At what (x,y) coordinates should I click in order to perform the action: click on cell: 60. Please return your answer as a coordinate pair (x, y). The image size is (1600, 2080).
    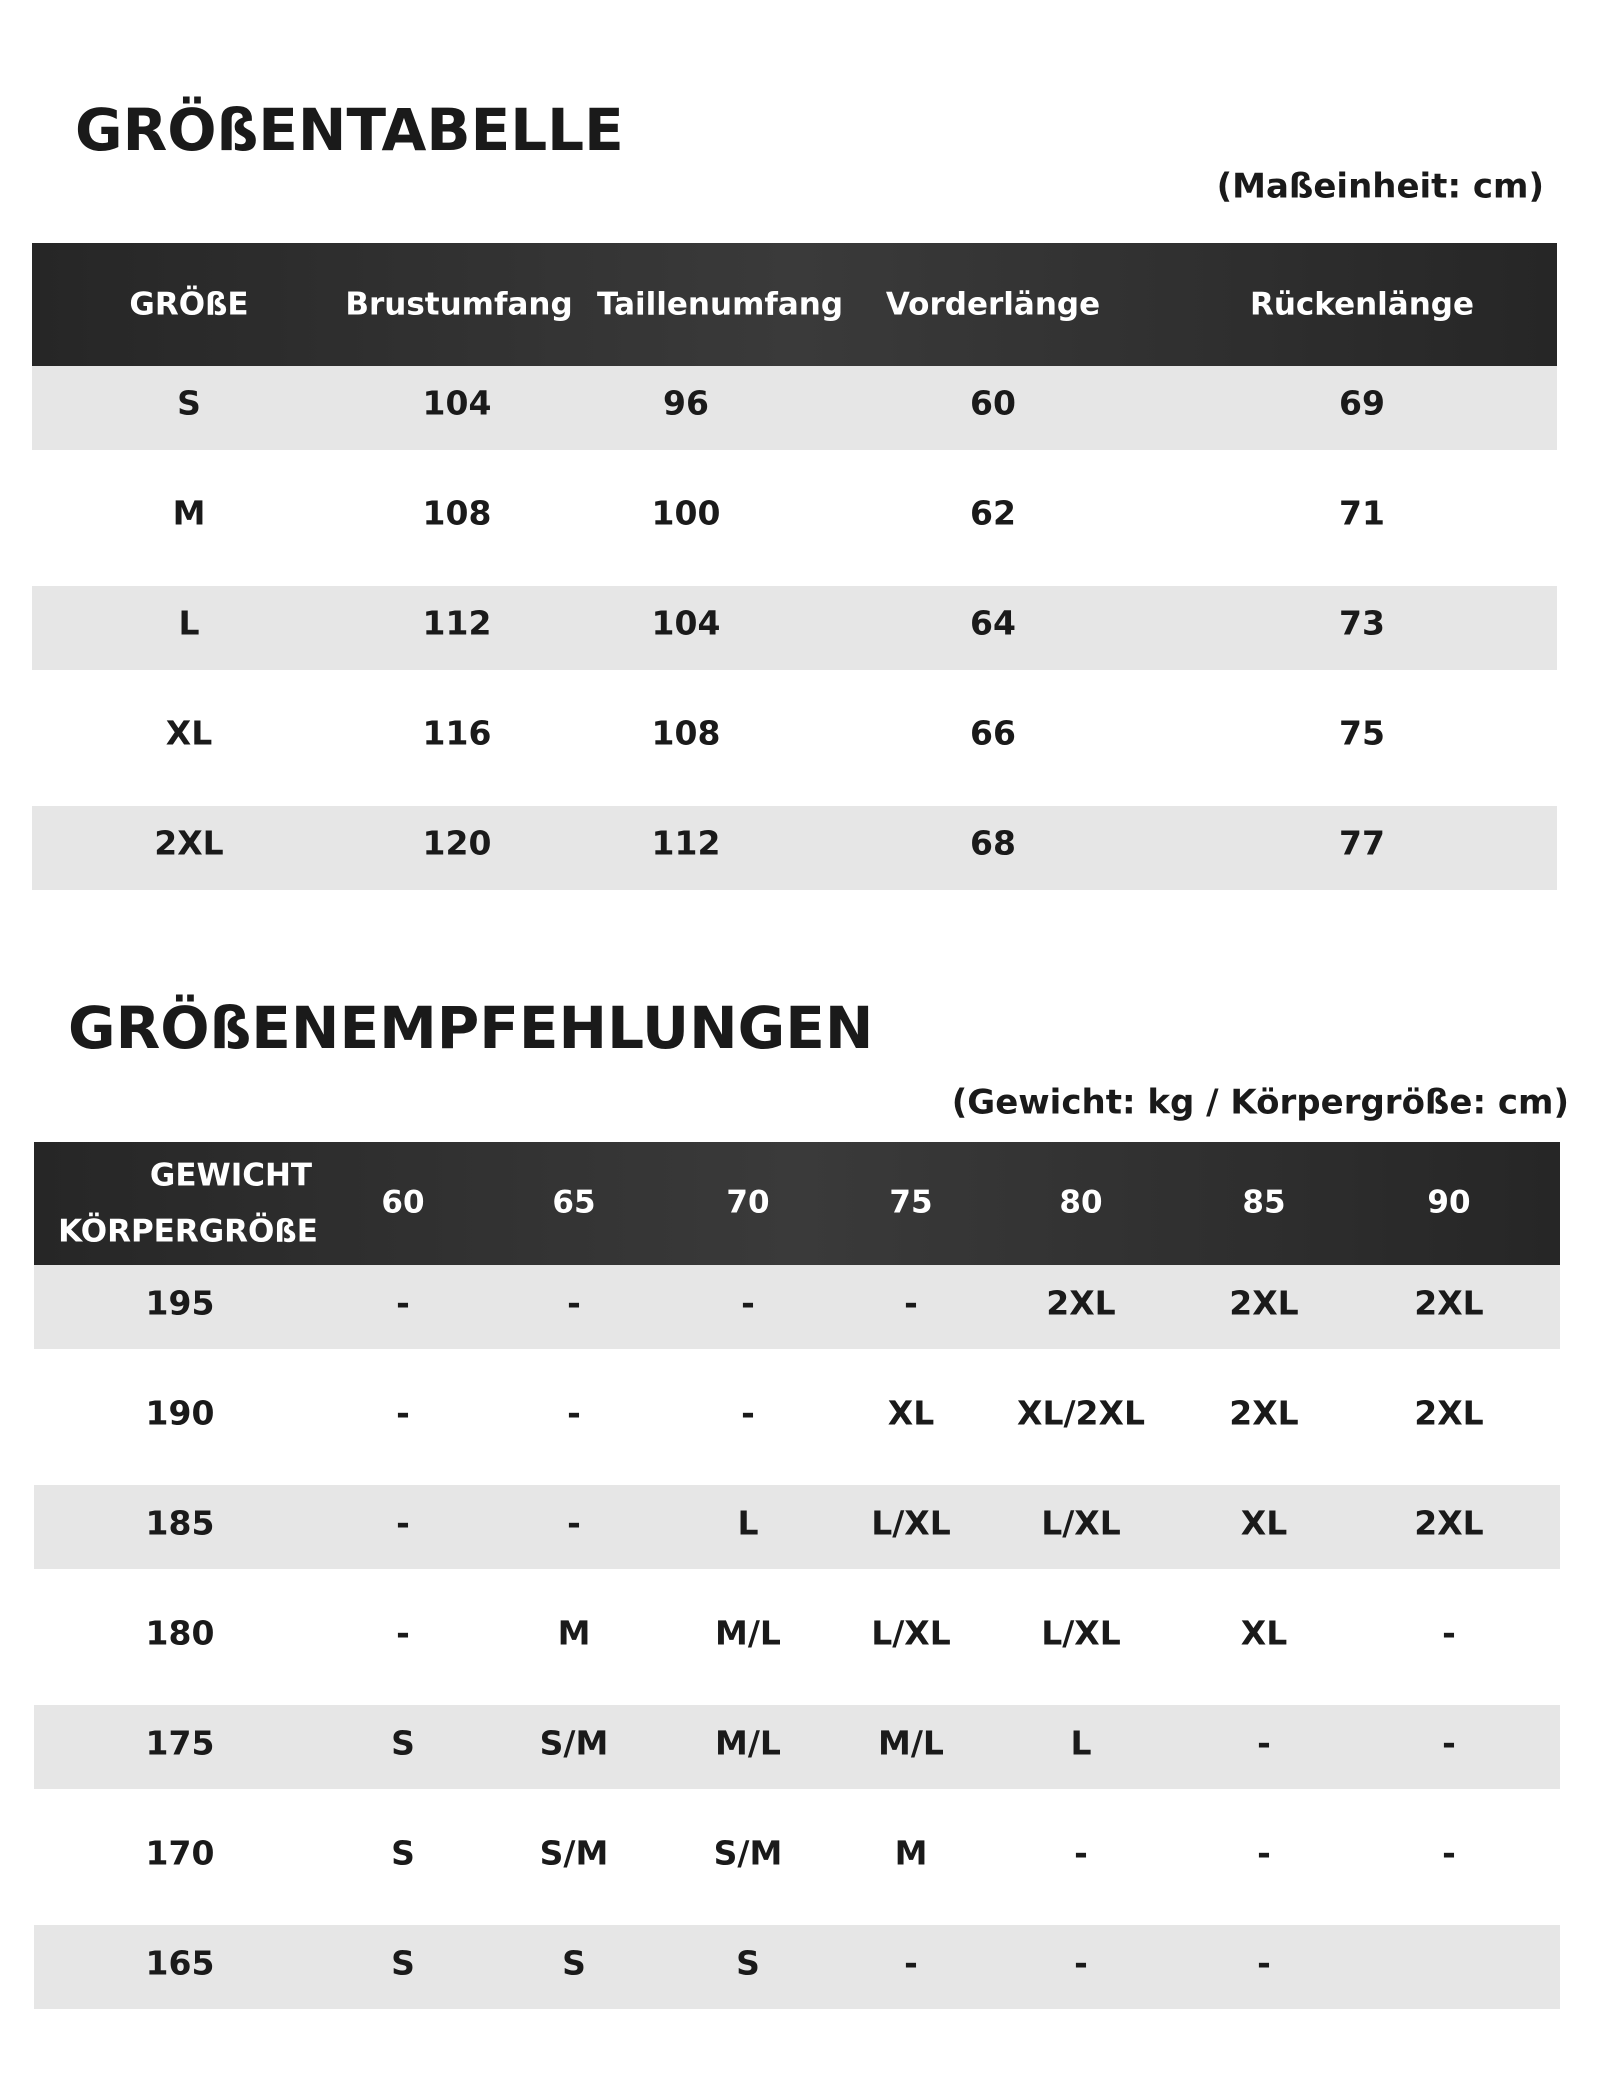
    Looking at the image, I should click on (993, 403).